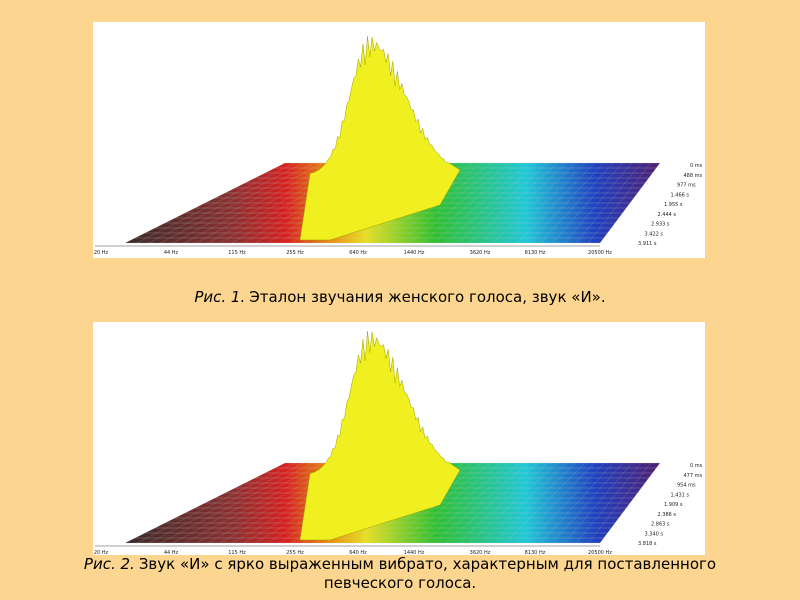 This screenshot has height=600, width=800. What do you see at coordinates (680, 195) in the screenshot?
I see `time-label: 1.466 s` at bounding box center [680, 195].